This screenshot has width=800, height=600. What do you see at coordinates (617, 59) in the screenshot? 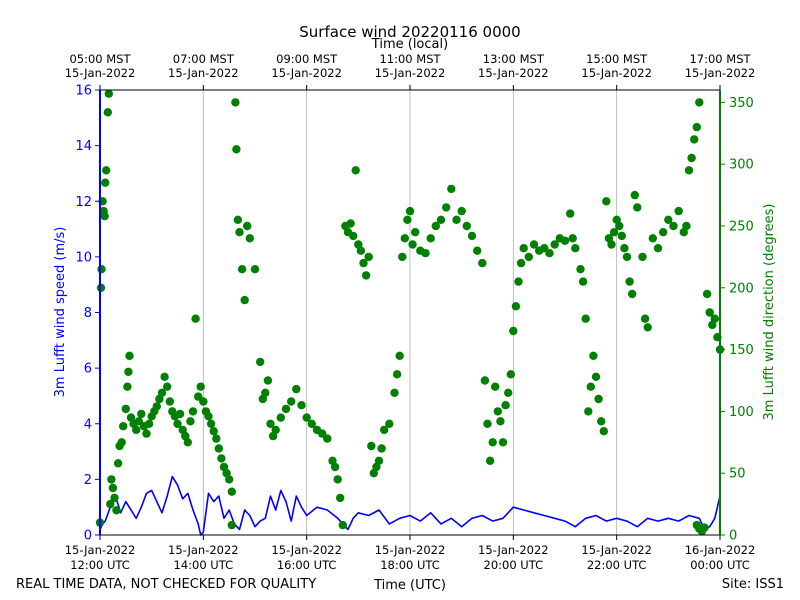
I see `top-tick-time: 15:00 MST` at bounding box center [617, 59].